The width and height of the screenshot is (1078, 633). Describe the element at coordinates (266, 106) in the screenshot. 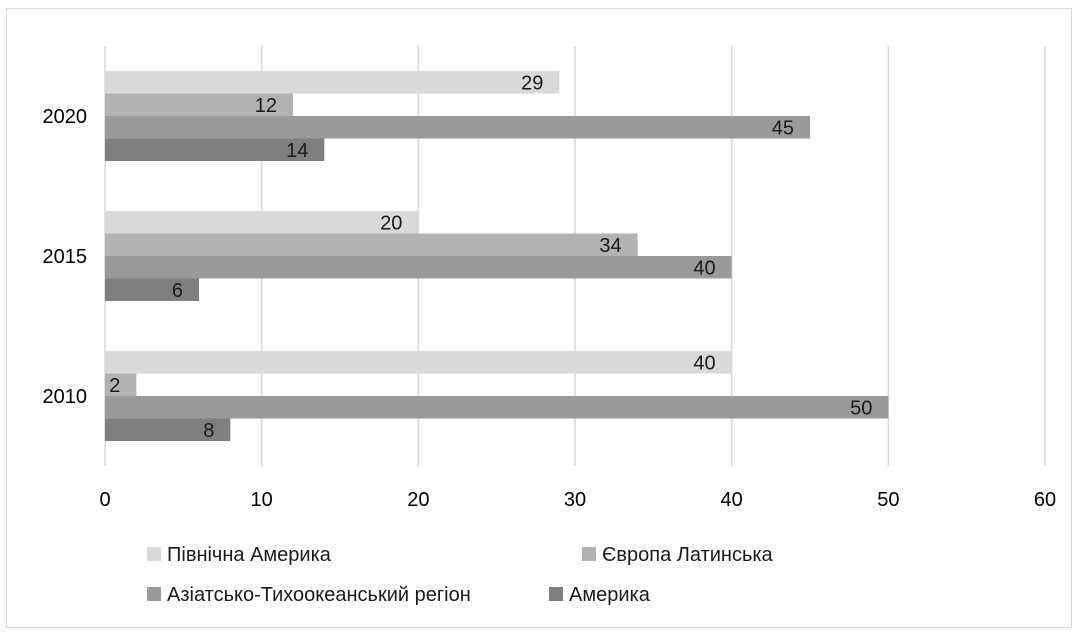

I see `data-label: 12` at that location.